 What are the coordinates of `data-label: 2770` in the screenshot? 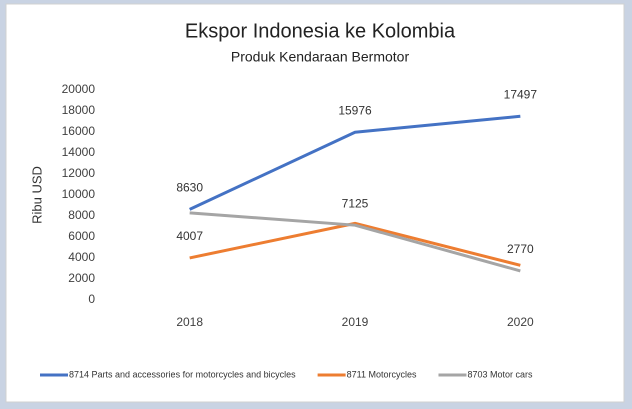 It's located at (520, 249).